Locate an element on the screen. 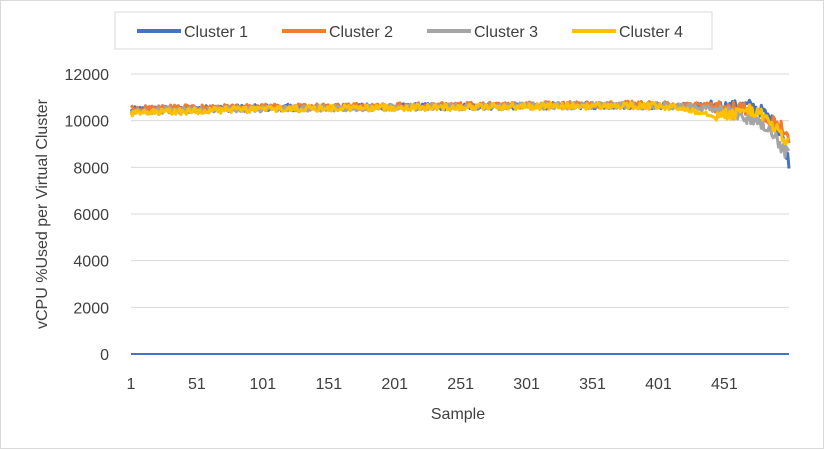 The image size is (824, 450). y-tick-label-6000: 6000 is located at coordinates (91, 215).